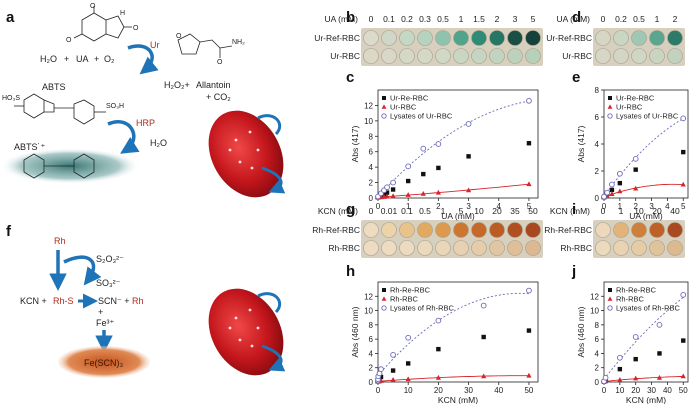 The width and height of the screenshot is (700, 409). I want to click on sulfite: SO₃²⁻, so click(108, 283).